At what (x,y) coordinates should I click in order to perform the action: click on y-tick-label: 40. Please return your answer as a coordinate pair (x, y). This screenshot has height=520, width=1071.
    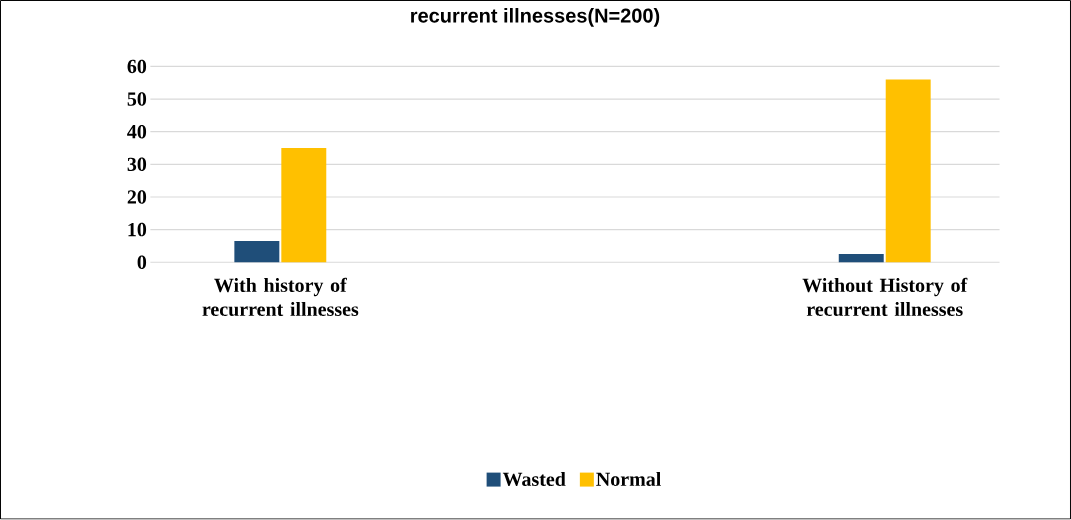
    Looking at the image, I should click on (137, 132).